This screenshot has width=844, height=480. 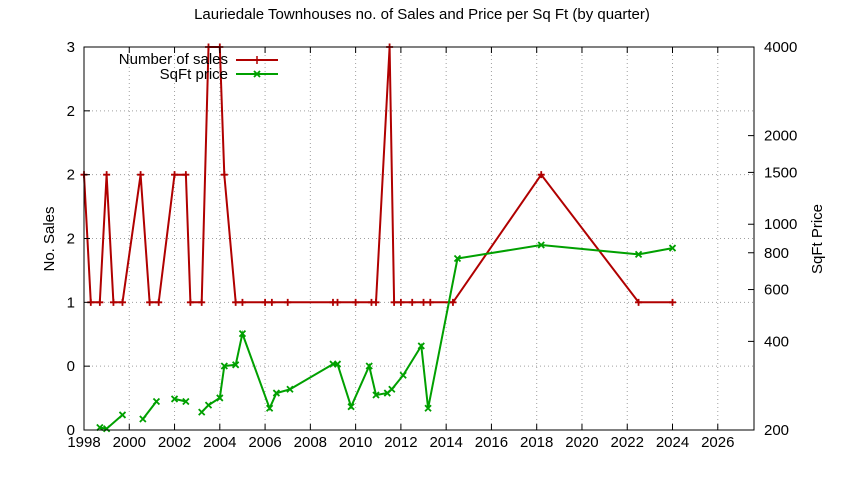 I want to click on y-axis-title: No. Sales, so click(x=49, y=238).